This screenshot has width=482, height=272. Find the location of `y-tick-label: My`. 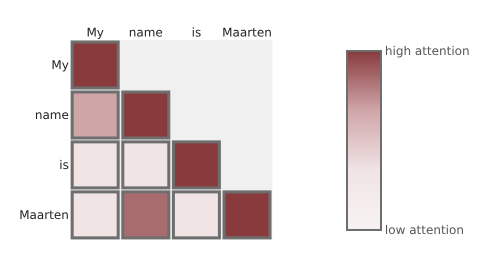

y-tick-label: My is located at coordinates (60, 65).